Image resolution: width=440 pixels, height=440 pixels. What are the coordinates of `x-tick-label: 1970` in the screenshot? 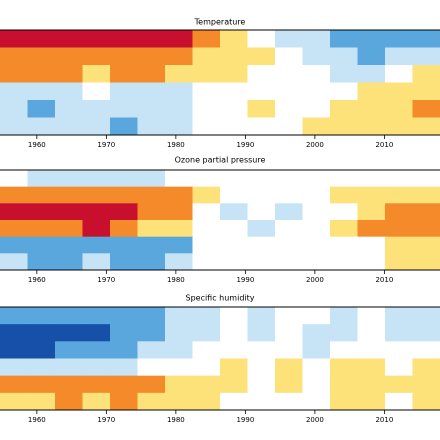 It's located at (106, 420).